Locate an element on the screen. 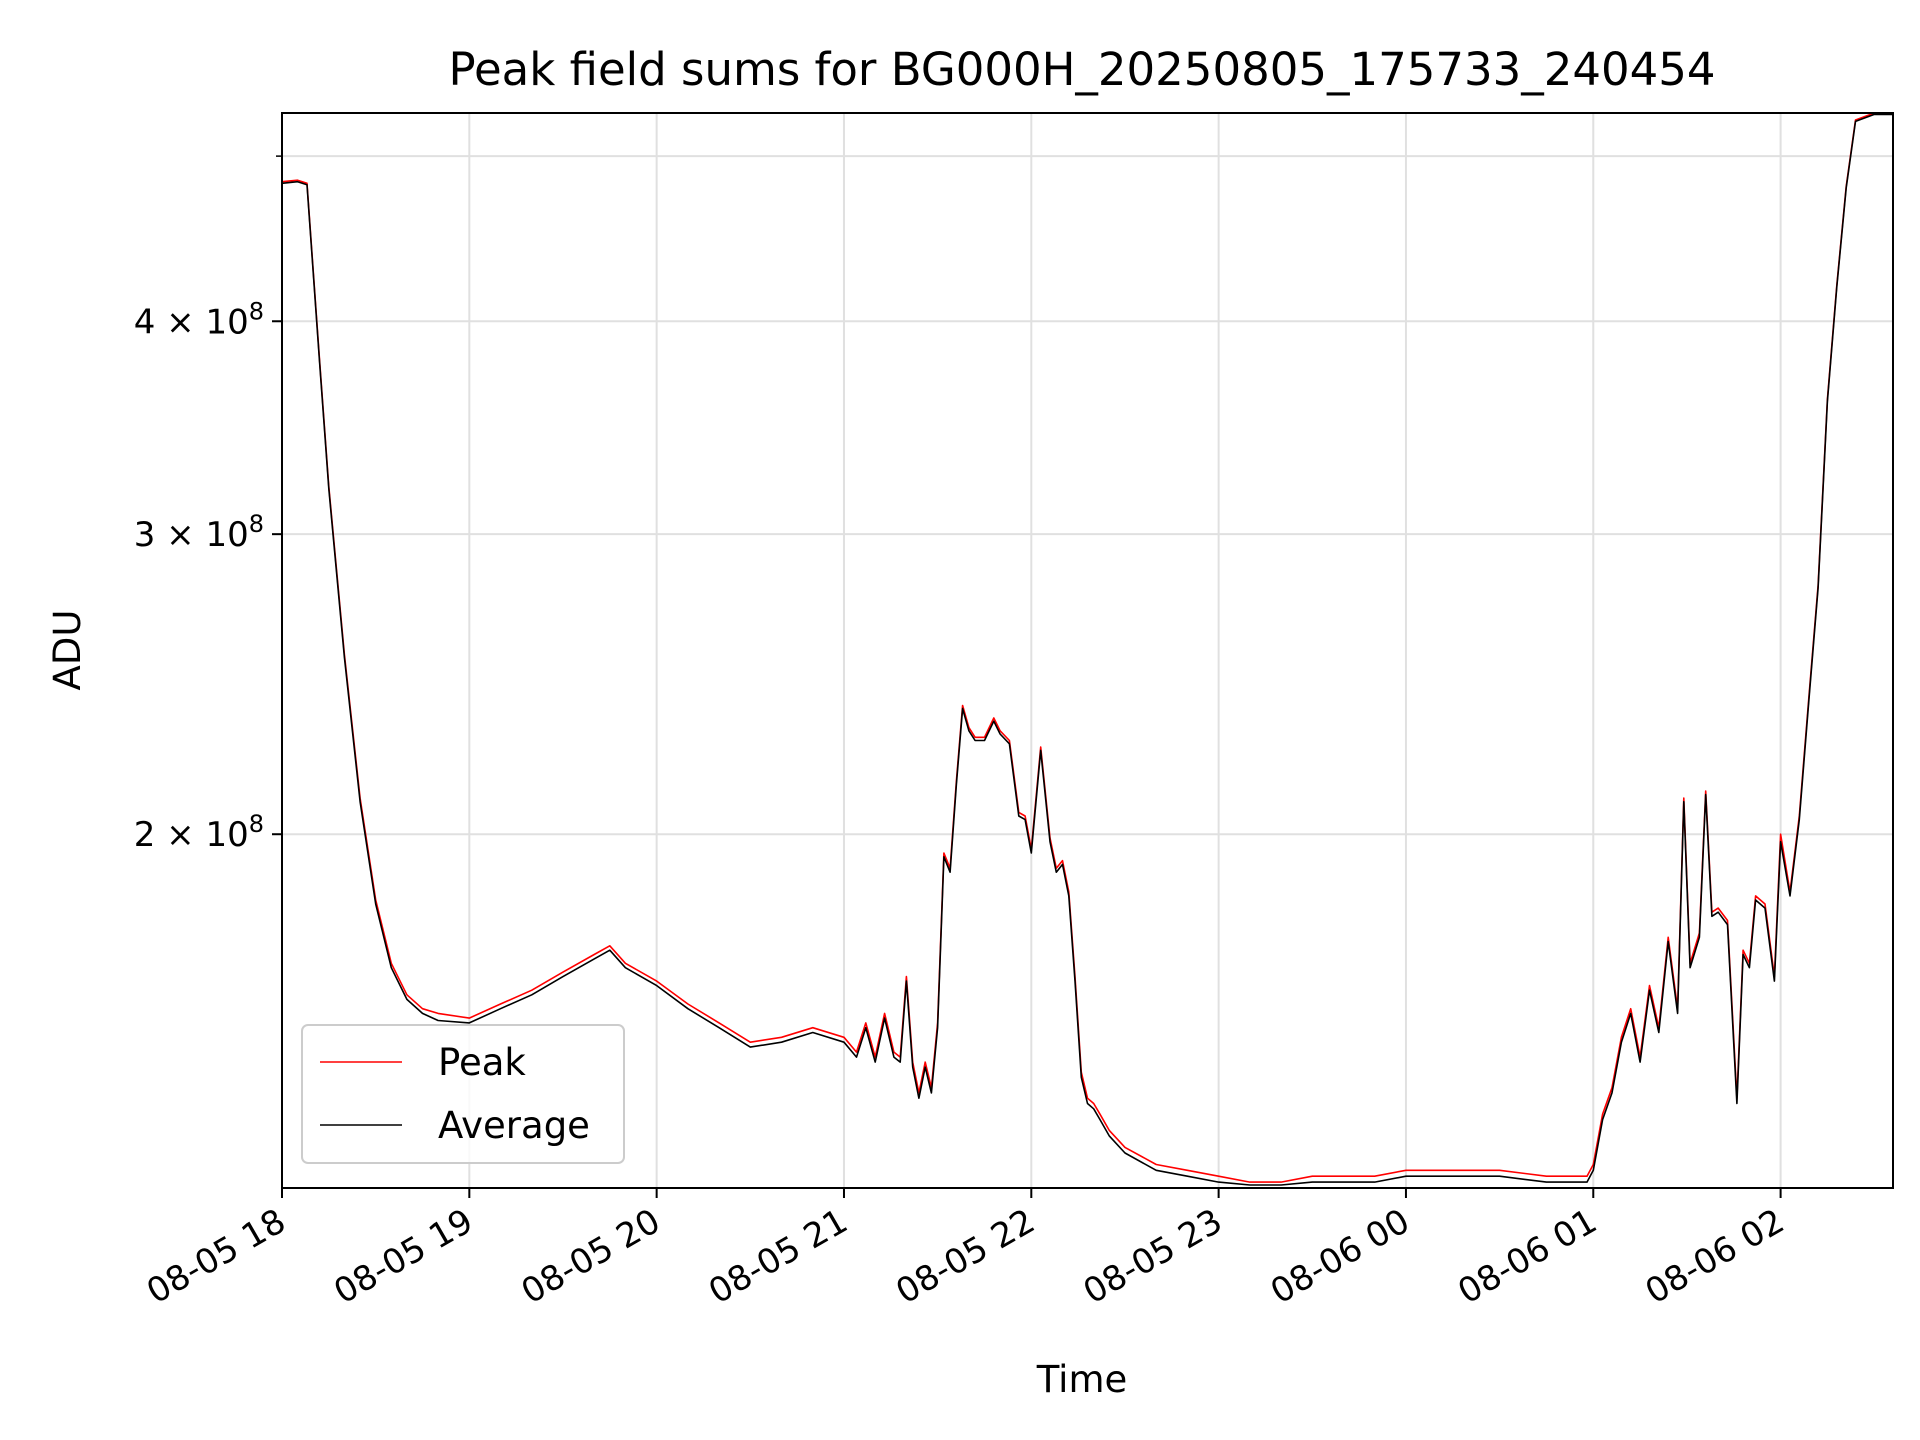 The width and height of the screenshot is (1920, 1440). y-tick-label: 4 × 108 is located at coordinates (199, 319).